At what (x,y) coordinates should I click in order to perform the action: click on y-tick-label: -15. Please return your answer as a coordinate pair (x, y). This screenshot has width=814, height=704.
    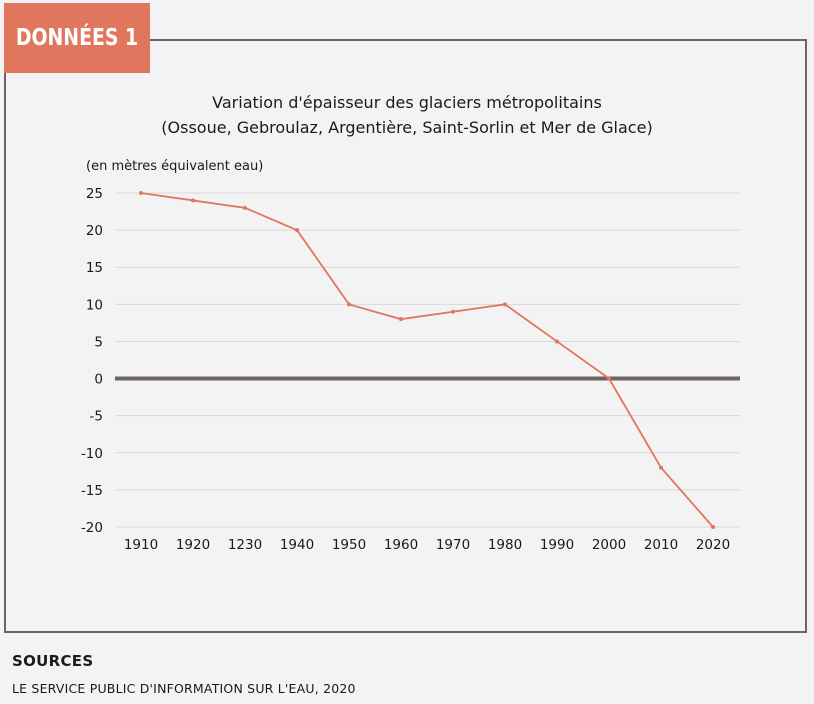
    Looking at the image, I should click on (92, 491).